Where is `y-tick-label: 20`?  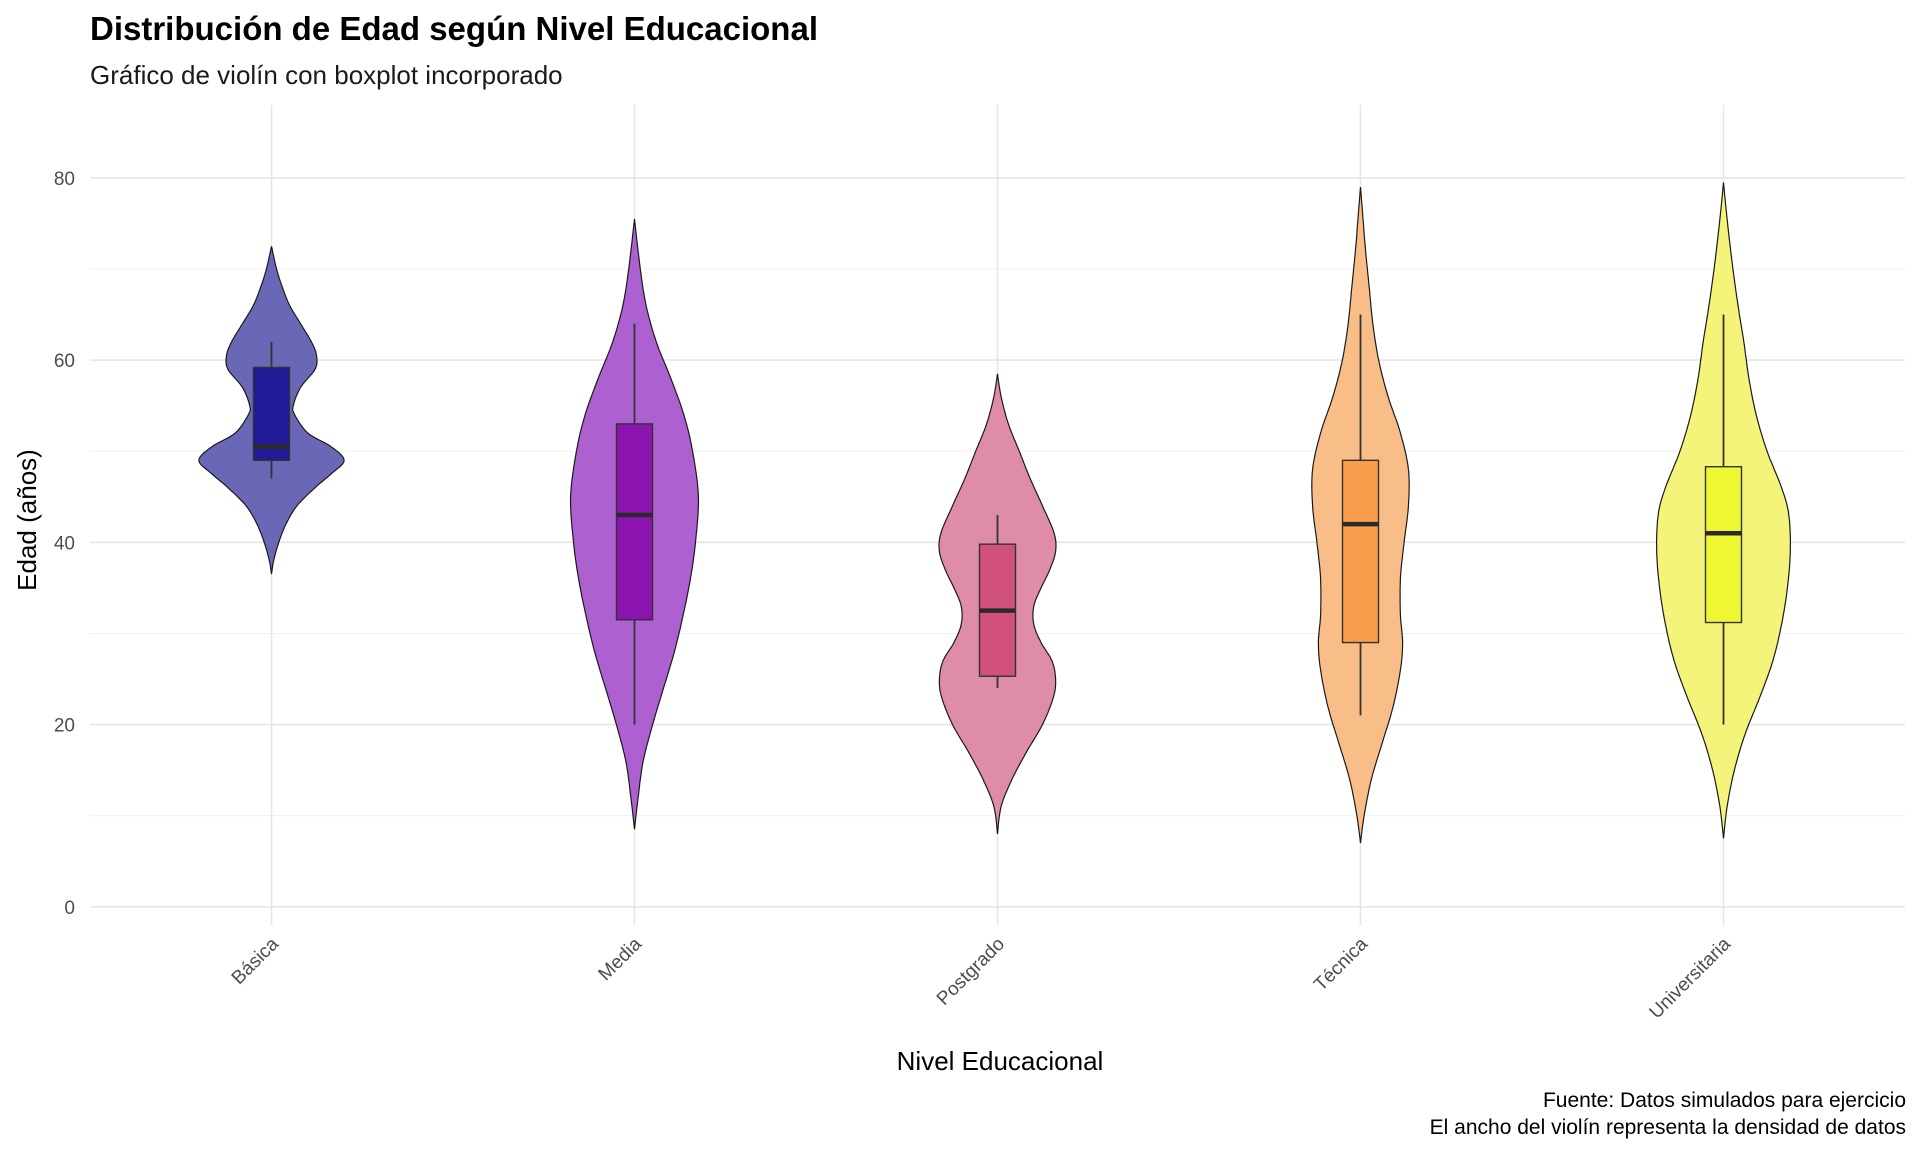
y-tick-label: 20 is located at coordinates (64, 726).